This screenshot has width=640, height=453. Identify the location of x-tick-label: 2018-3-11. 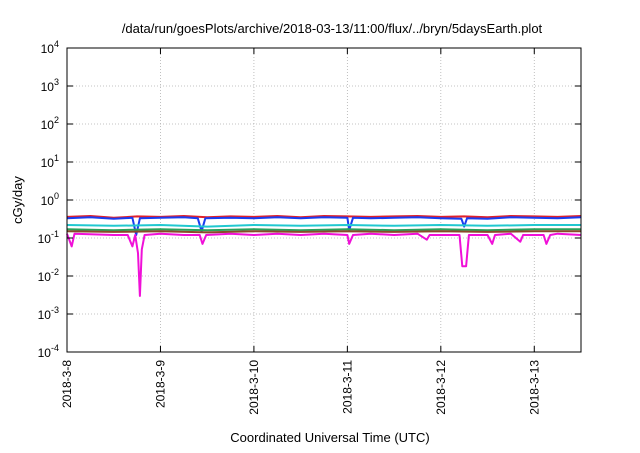
(347, 387).